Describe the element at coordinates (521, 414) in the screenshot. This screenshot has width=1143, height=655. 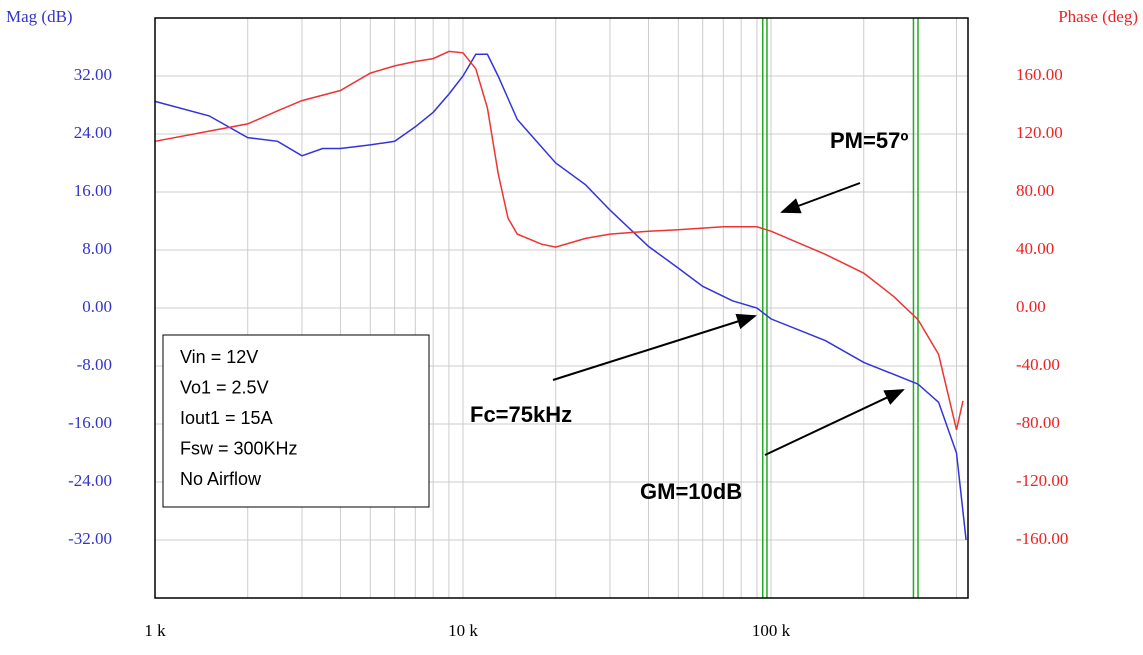
I see `annotation: Fc=75kHz` at that location.